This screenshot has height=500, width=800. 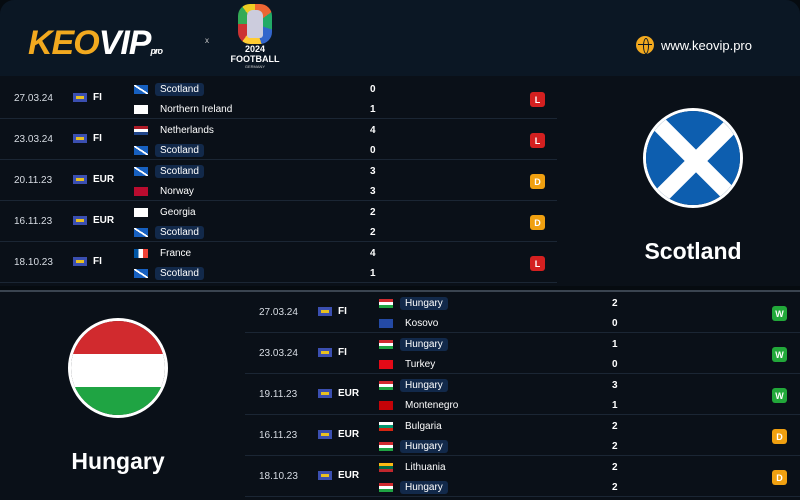 I want to click on match-row: 20.11.23 EUR Scotland Norway 3 3 D, so click(x=278, y=180).